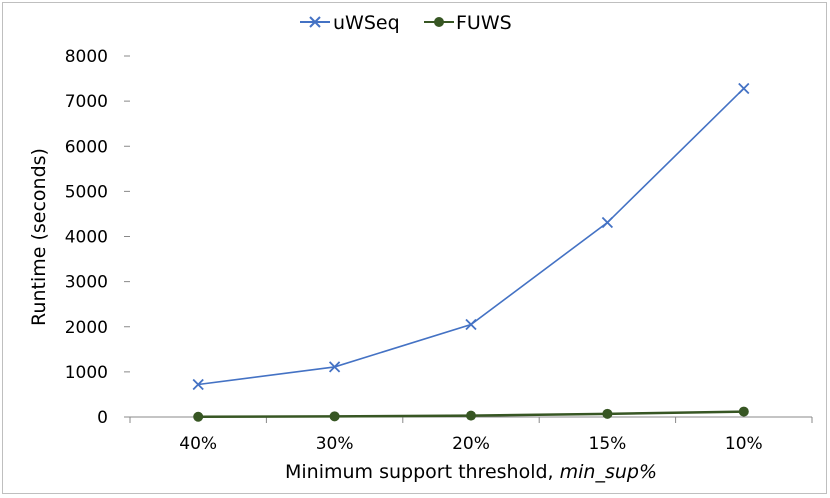  I want to click on legend: uWSeq FUWS, so click(406, 23).